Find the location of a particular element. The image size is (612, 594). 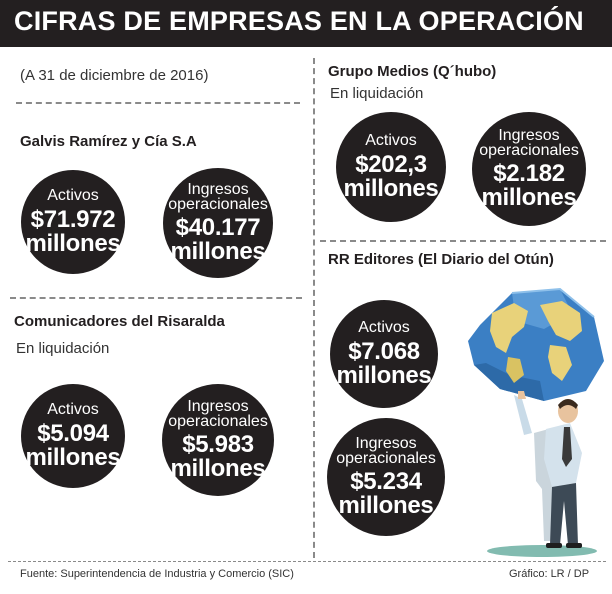

column-divider is located at coordinates (314, 308).